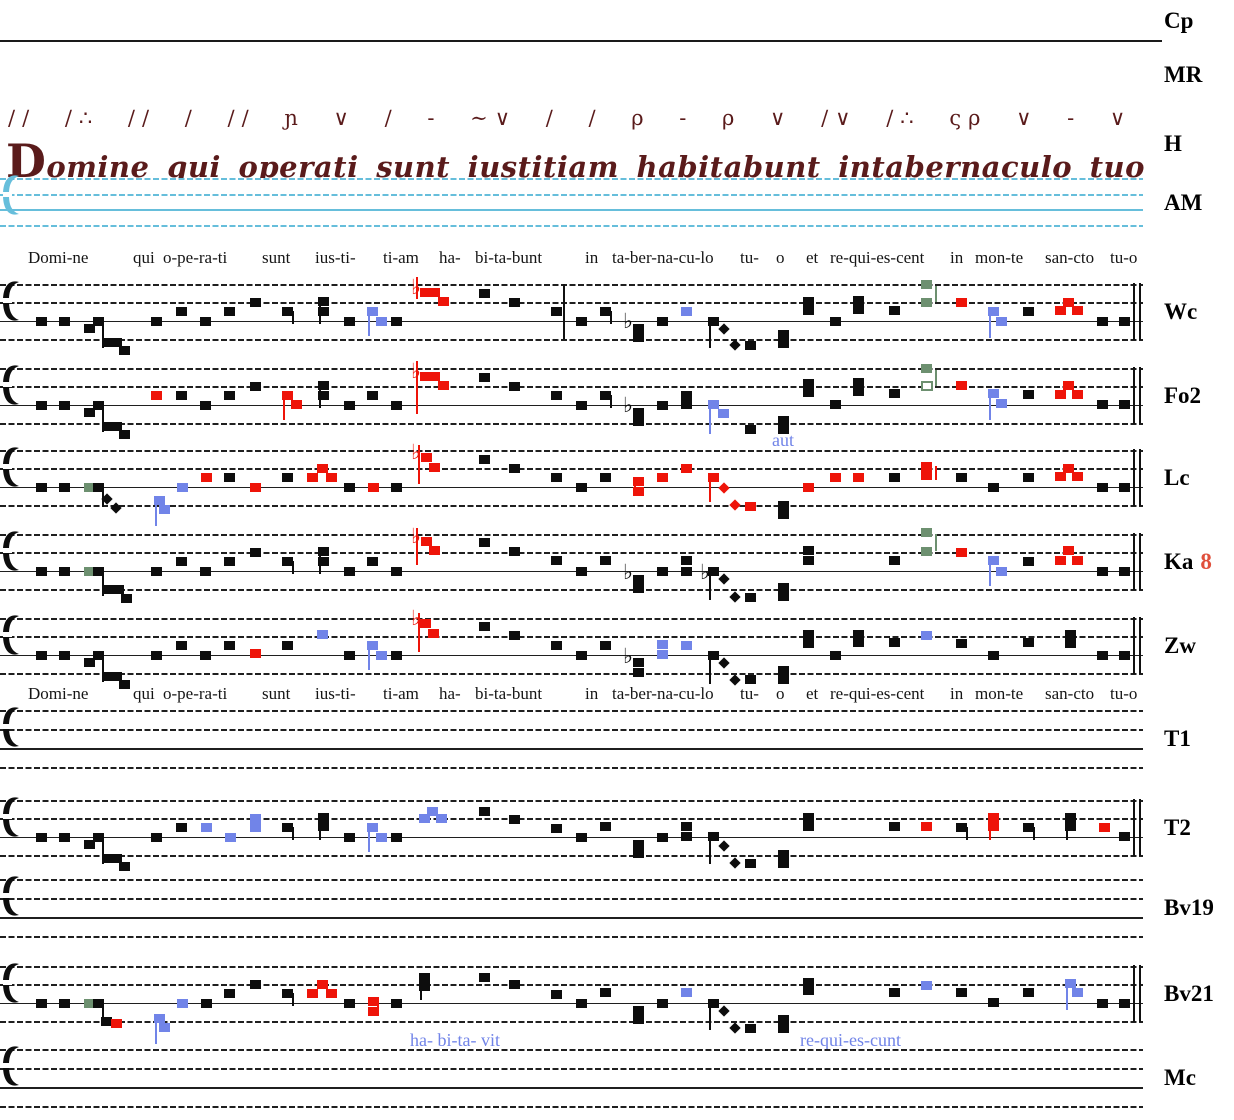 The width and height of the screenshot is (1234, 1120). I want to click on lyric-syllable: tu-o, so click(1124, 693).